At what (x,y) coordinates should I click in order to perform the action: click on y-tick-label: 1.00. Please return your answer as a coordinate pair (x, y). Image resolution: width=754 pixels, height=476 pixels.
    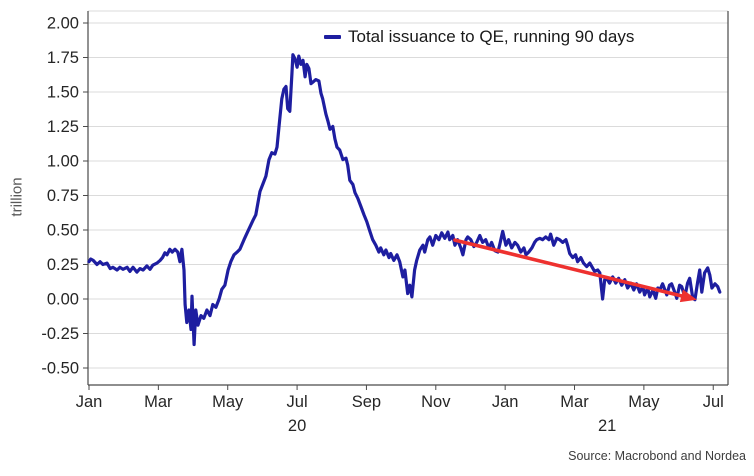
    Looking at the image, I should click on (63, 162).